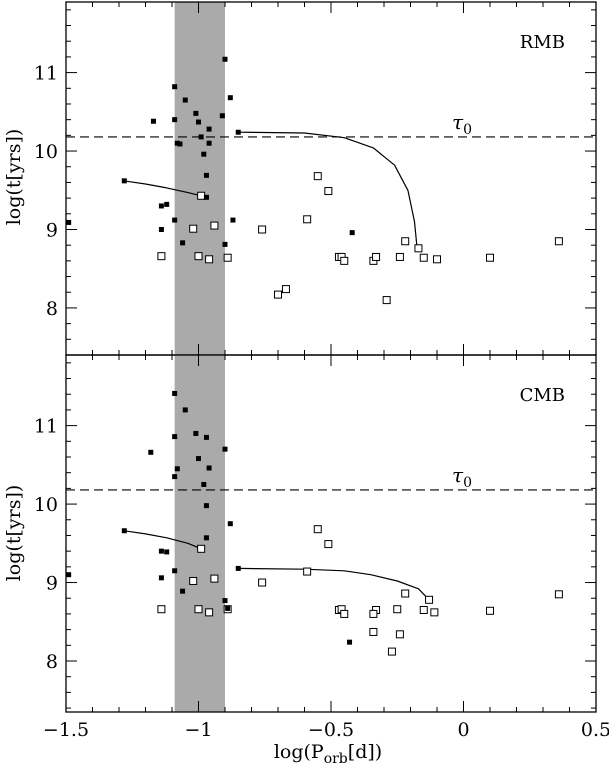 The width and height of the screenshot is (609, 770). Describe the element at coordinates (336, 759) in the screenshot. I see `x-axis-label-subscript: orb` at that location.